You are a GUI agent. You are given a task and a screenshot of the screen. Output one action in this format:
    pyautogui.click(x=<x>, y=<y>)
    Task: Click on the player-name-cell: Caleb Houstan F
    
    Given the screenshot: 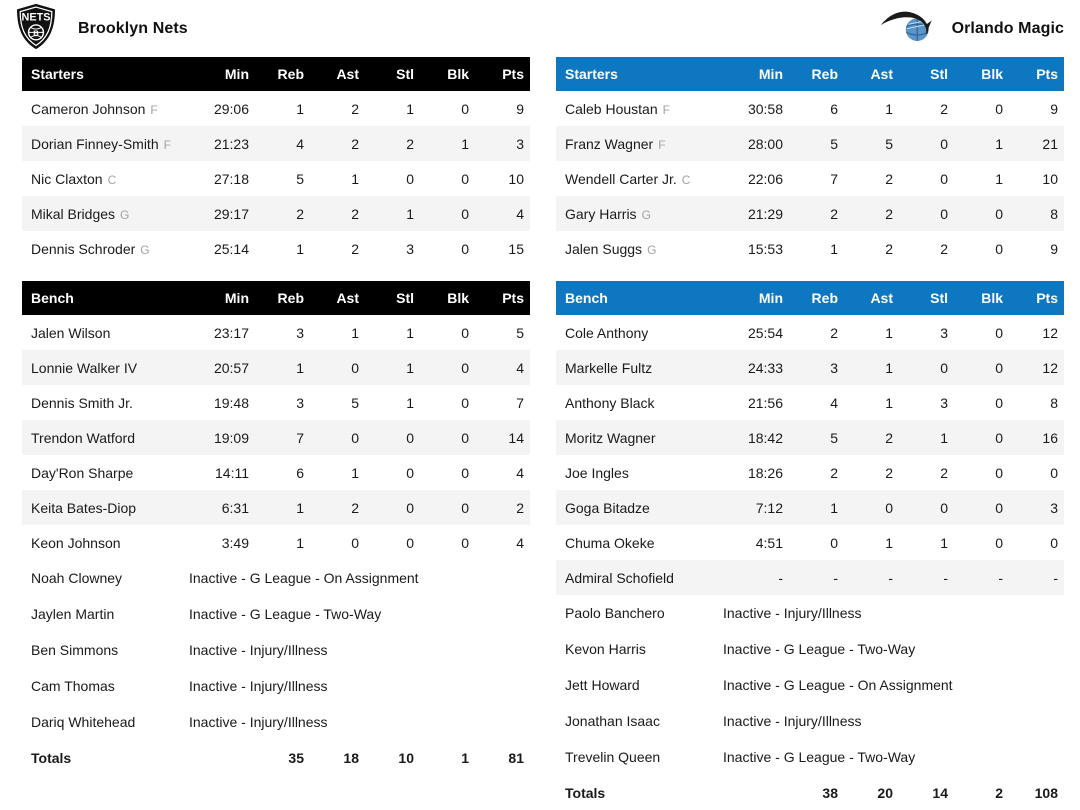 What is the action you would take?
    pyautogui.click(x=638, y=108)
    